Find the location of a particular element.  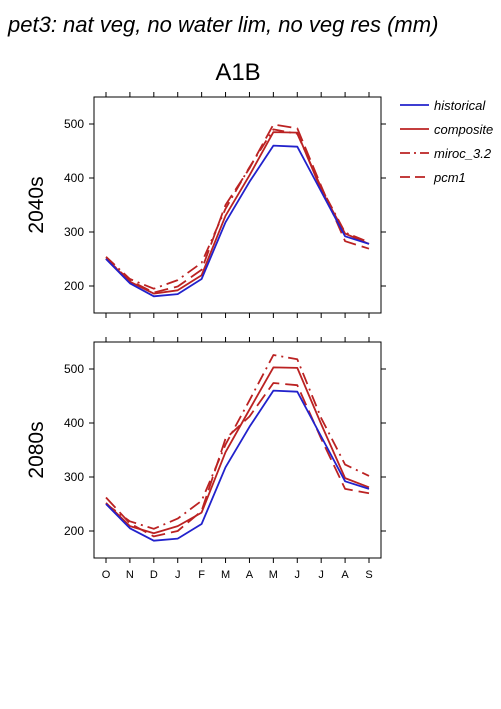

x-tick-label: D is located at coordinates (154, 575).